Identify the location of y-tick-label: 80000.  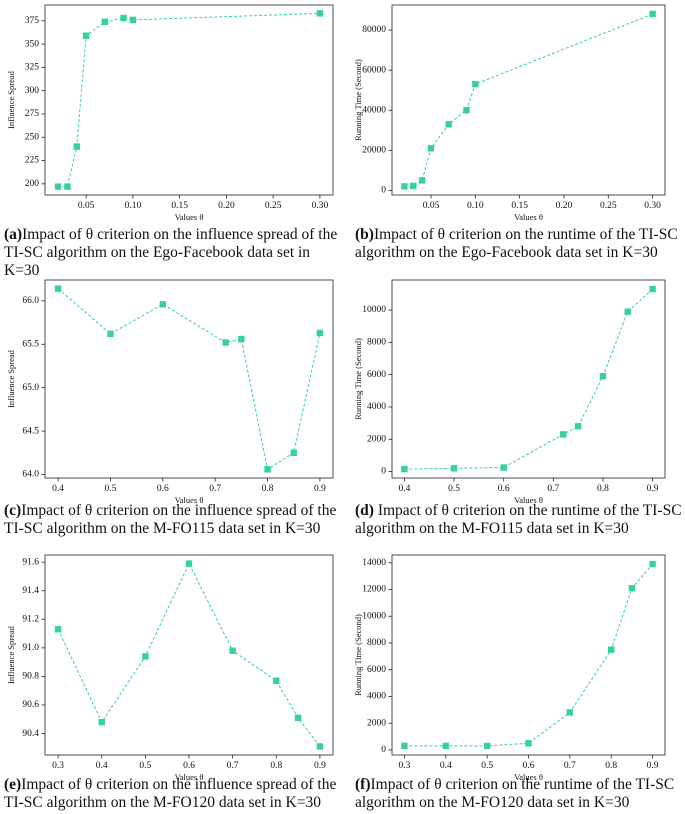
(374, 30).